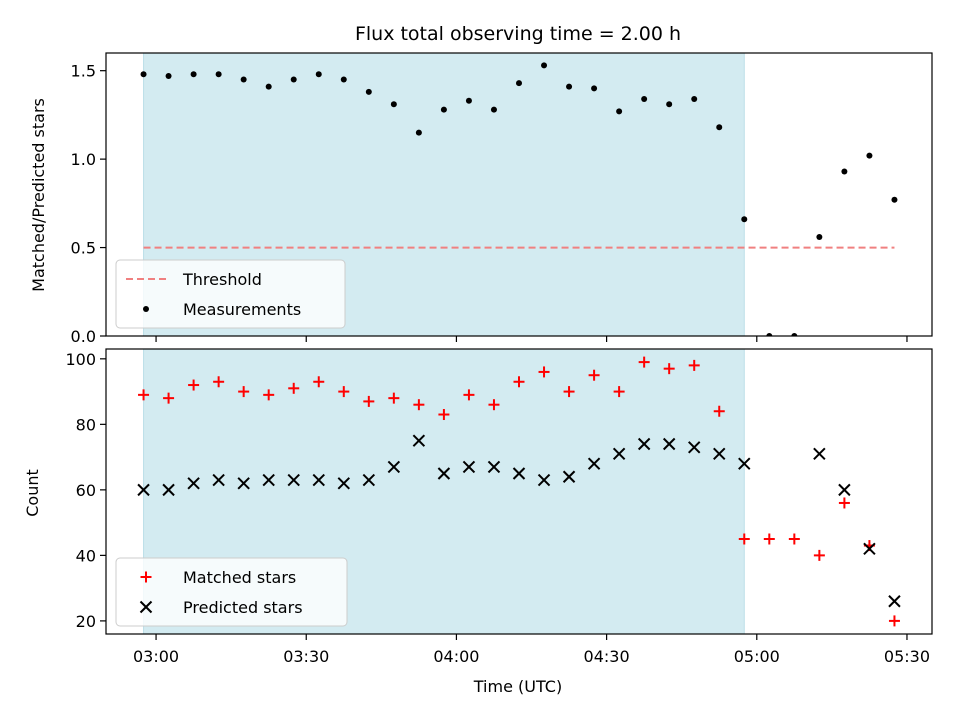  What do you see at coordinates (156, 656) in the screenshot?
I see `x-tick-label: 03:00` at bounding box center [156, 656].